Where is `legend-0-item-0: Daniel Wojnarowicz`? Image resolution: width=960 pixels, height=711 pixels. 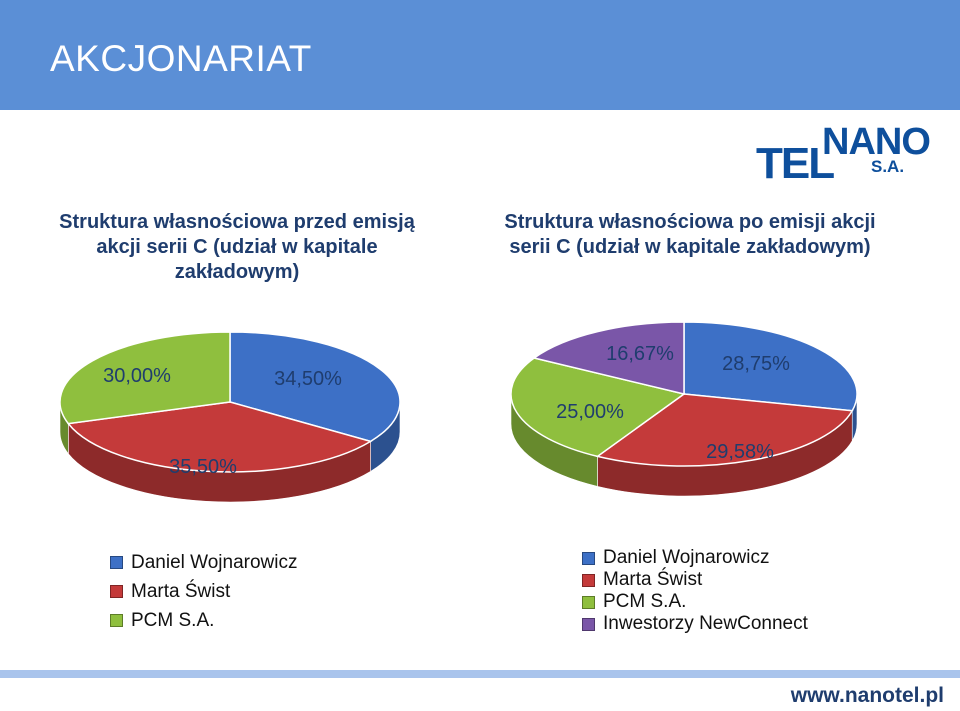
legend-0-item-0: Daniel Wojnarowicz is located at coordinates (204, 562).